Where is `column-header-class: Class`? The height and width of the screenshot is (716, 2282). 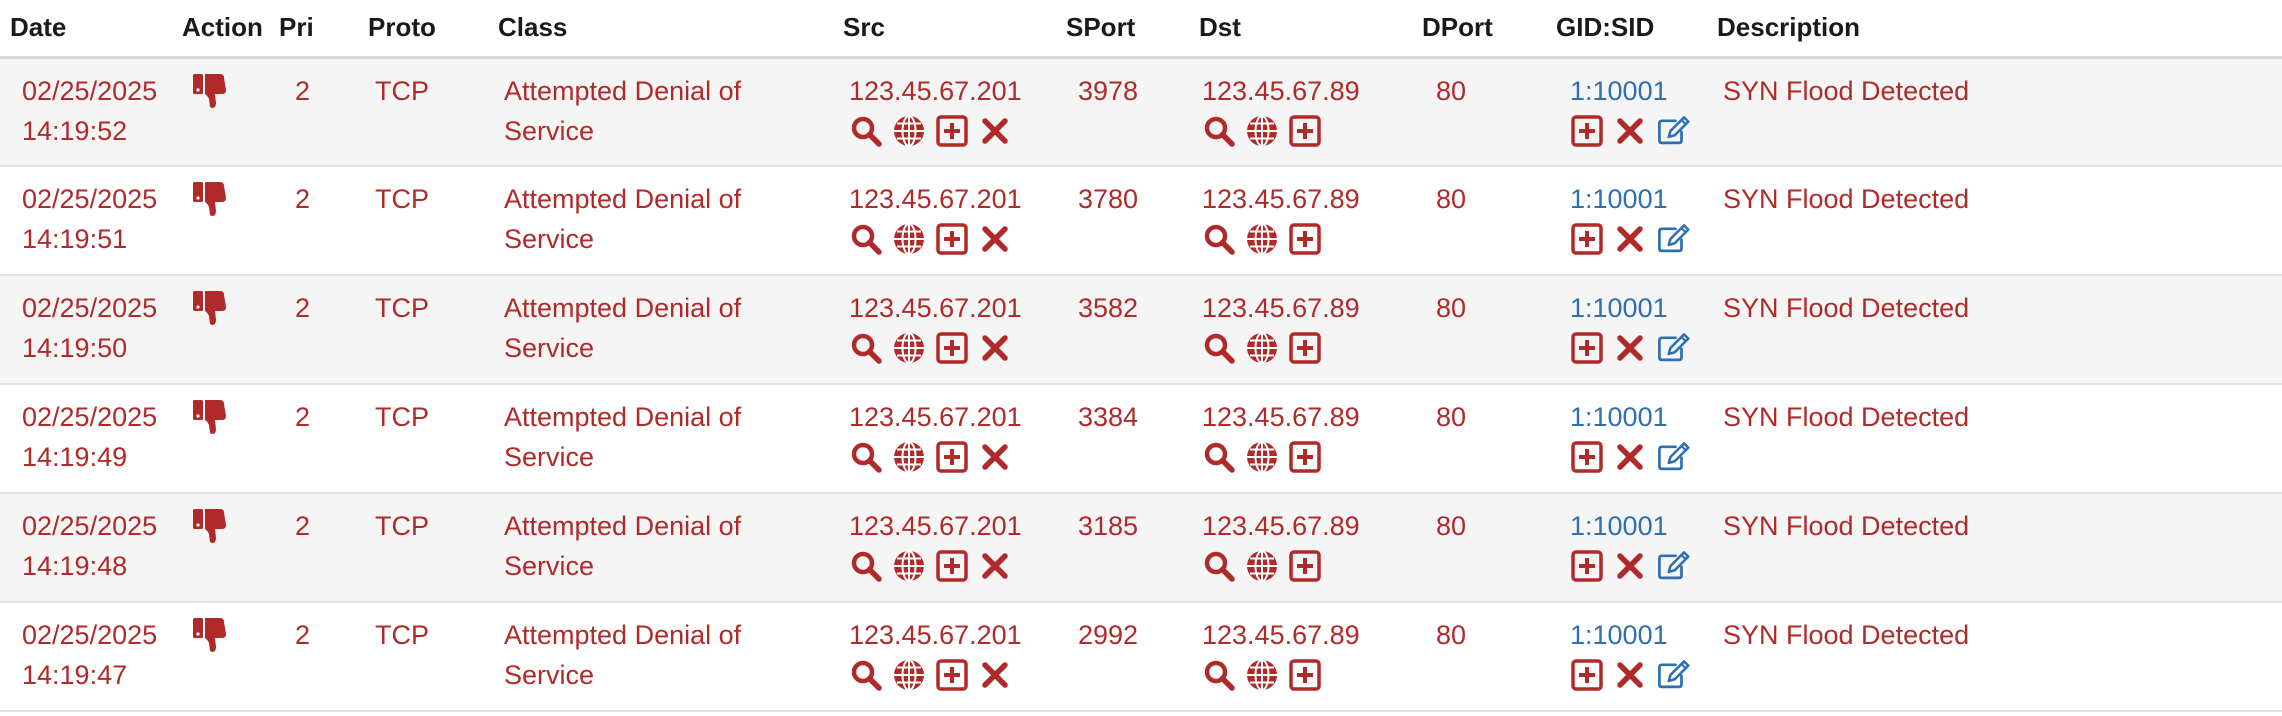 column-header-class: Class is located at coordinates (670, 29).